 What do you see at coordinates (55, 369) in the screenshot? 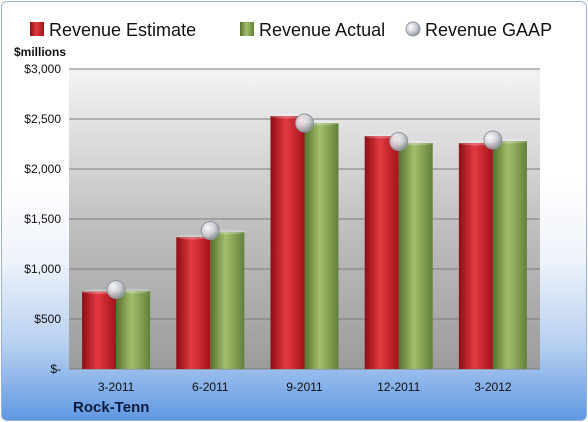
I see `y-tick-label: $-` at bounding box center [55, 369].